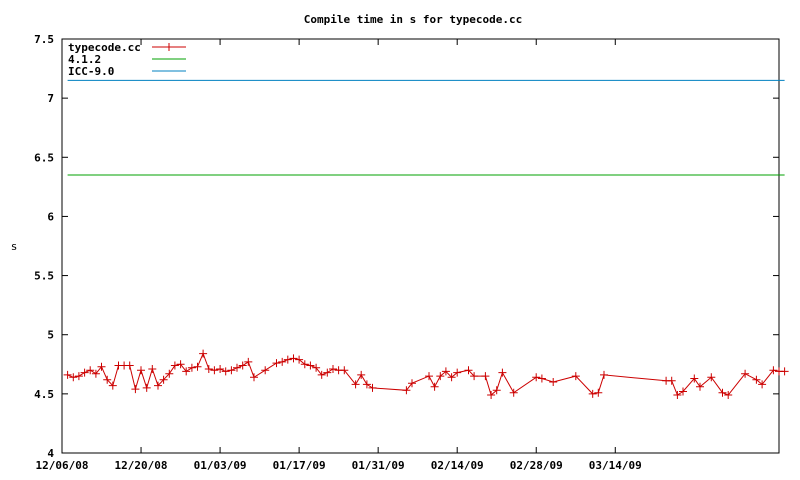  I want to click on x-tick-label: 01/31/09, so click(378, 465).